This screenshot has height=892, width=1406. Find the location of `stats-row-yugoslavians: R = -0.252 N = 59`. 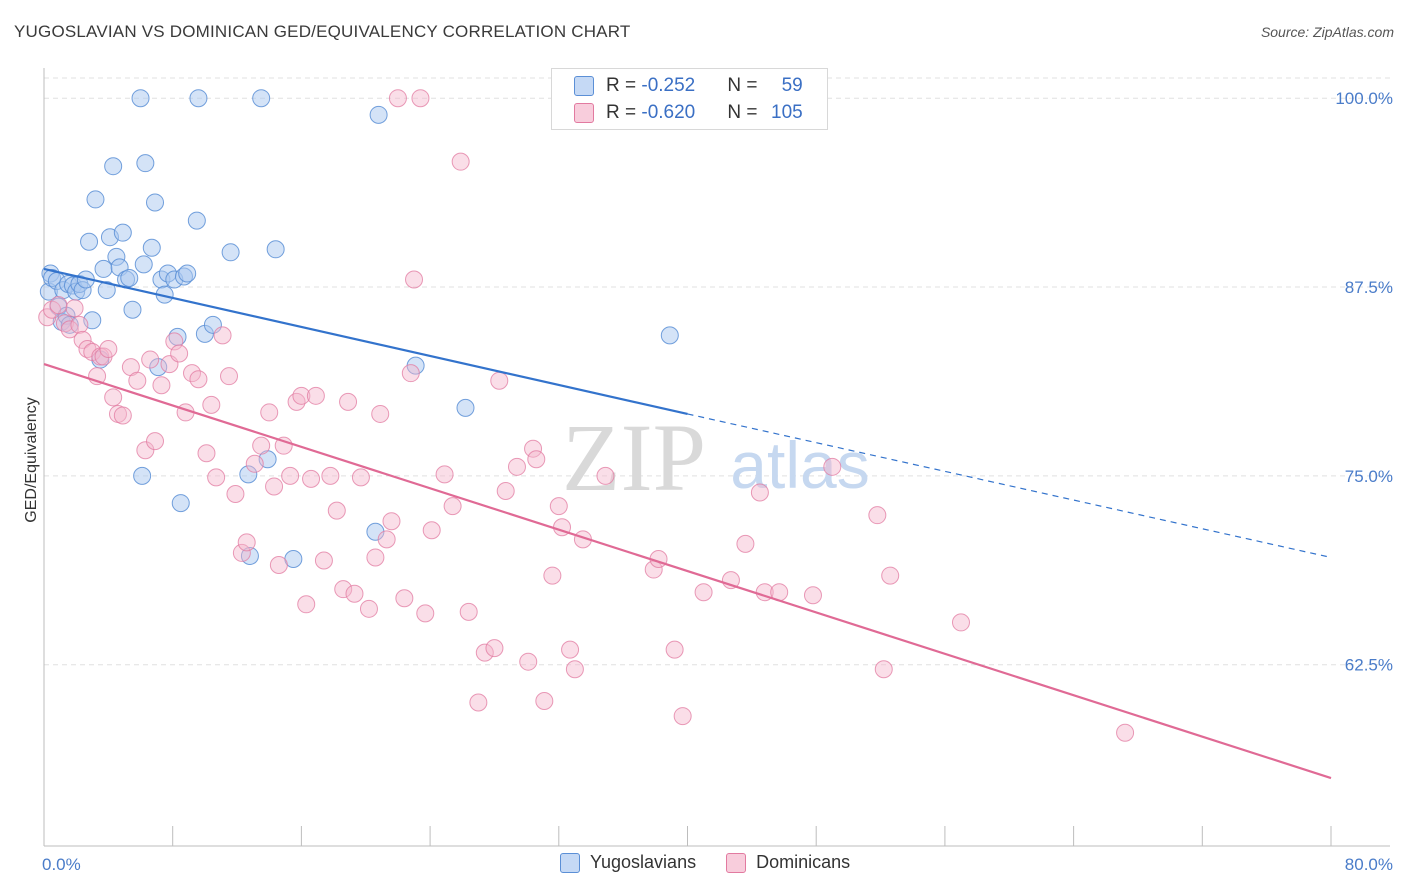

stats-row-yugoslavians: R = -0.252 N = 59 is located at coordinates (688, 86).